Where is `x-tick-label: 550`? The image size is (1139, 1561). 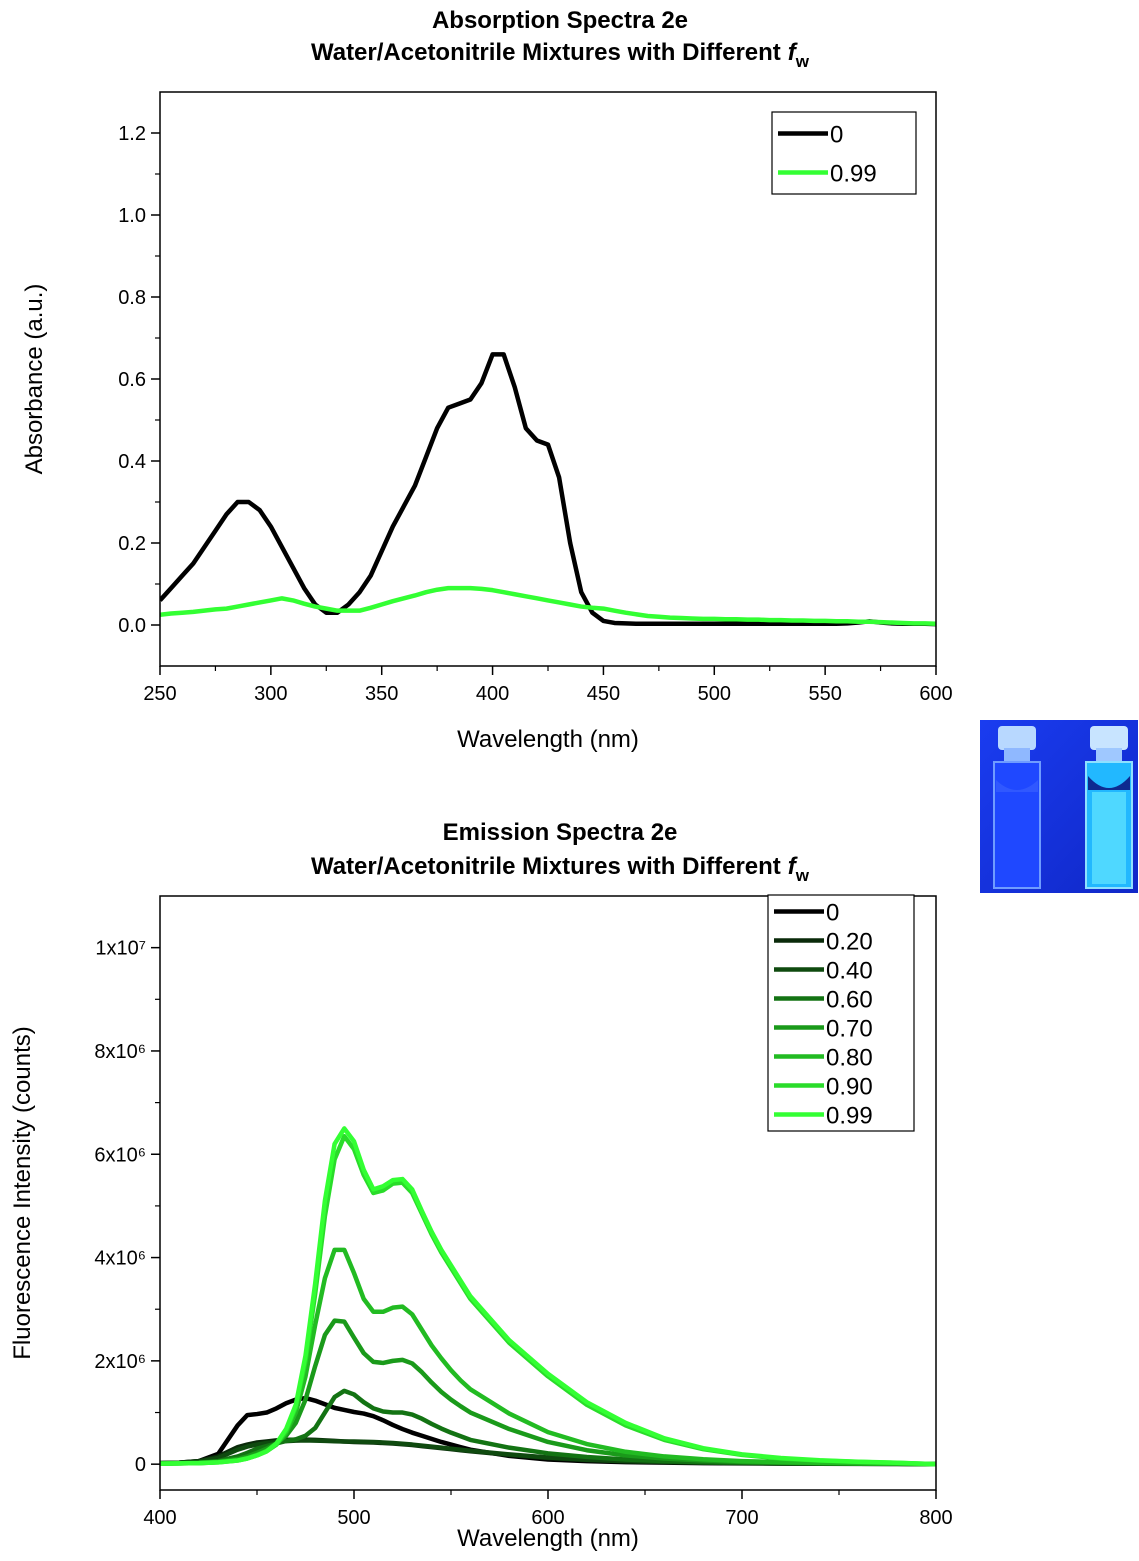 x-tick-label: 550 is located at coordinates (824, 694).